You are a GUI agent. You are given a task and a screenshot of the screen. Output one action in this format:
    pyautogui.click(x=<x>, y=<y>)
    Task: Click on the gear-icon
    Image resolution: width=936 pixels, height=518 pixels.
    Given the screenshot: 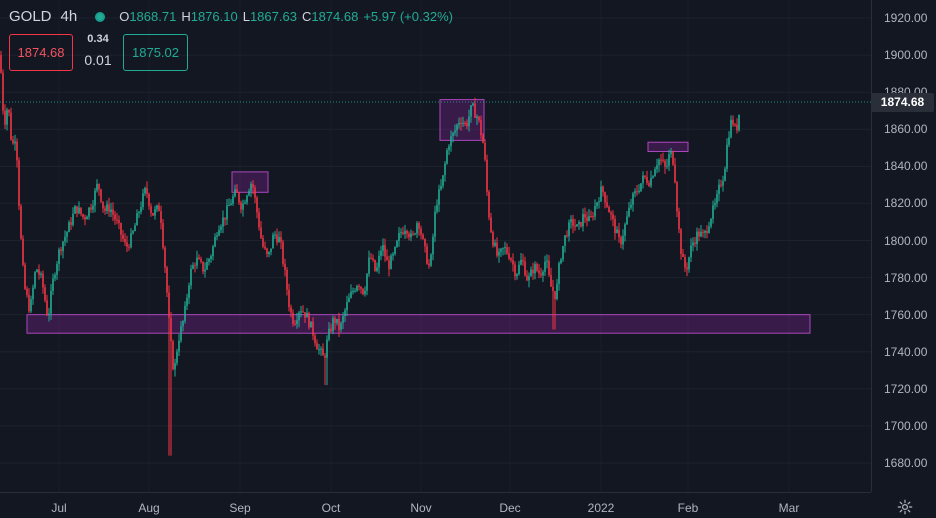 What is the action you would take?
    pyautogui.click(x=905, y=507)
    